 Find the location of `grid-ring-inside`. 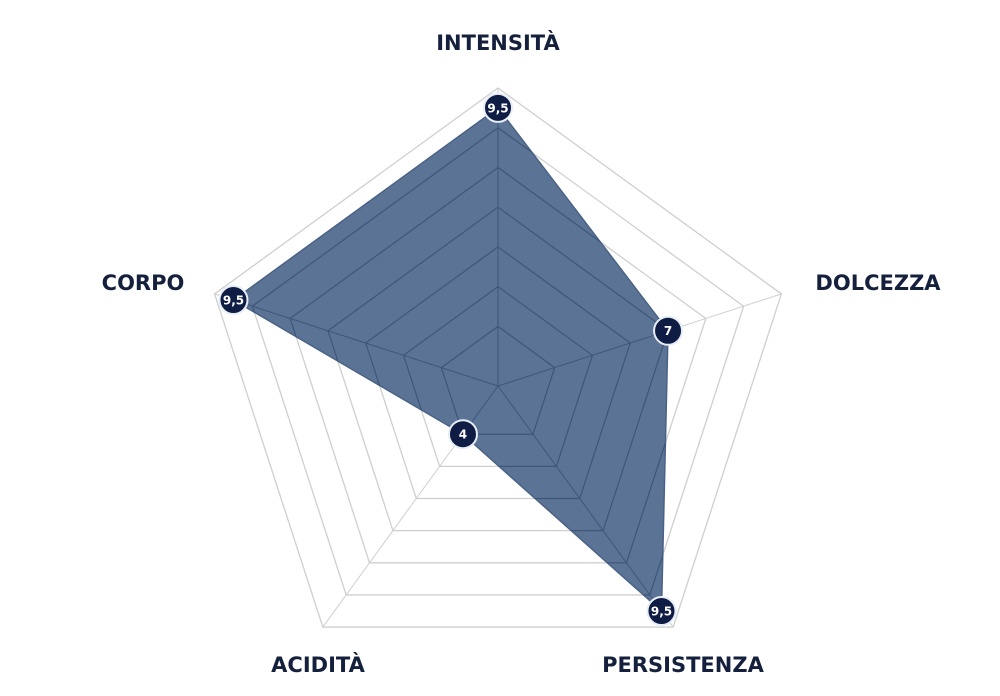

grid-ring-inside is located at coordinates (498, 380).